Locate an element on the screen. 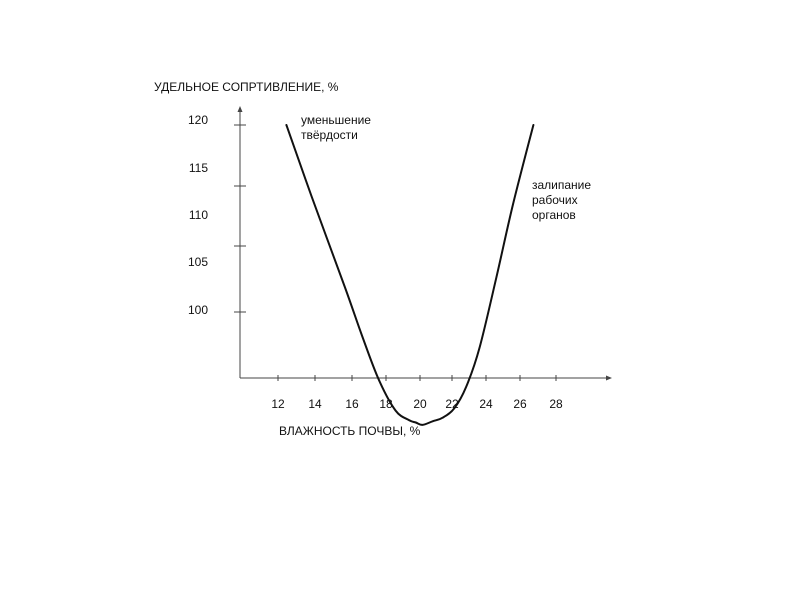 This screenshot has width=800, height=600. y-ticks: 120 115 110 105 100 is located at coordinates (217, 215).